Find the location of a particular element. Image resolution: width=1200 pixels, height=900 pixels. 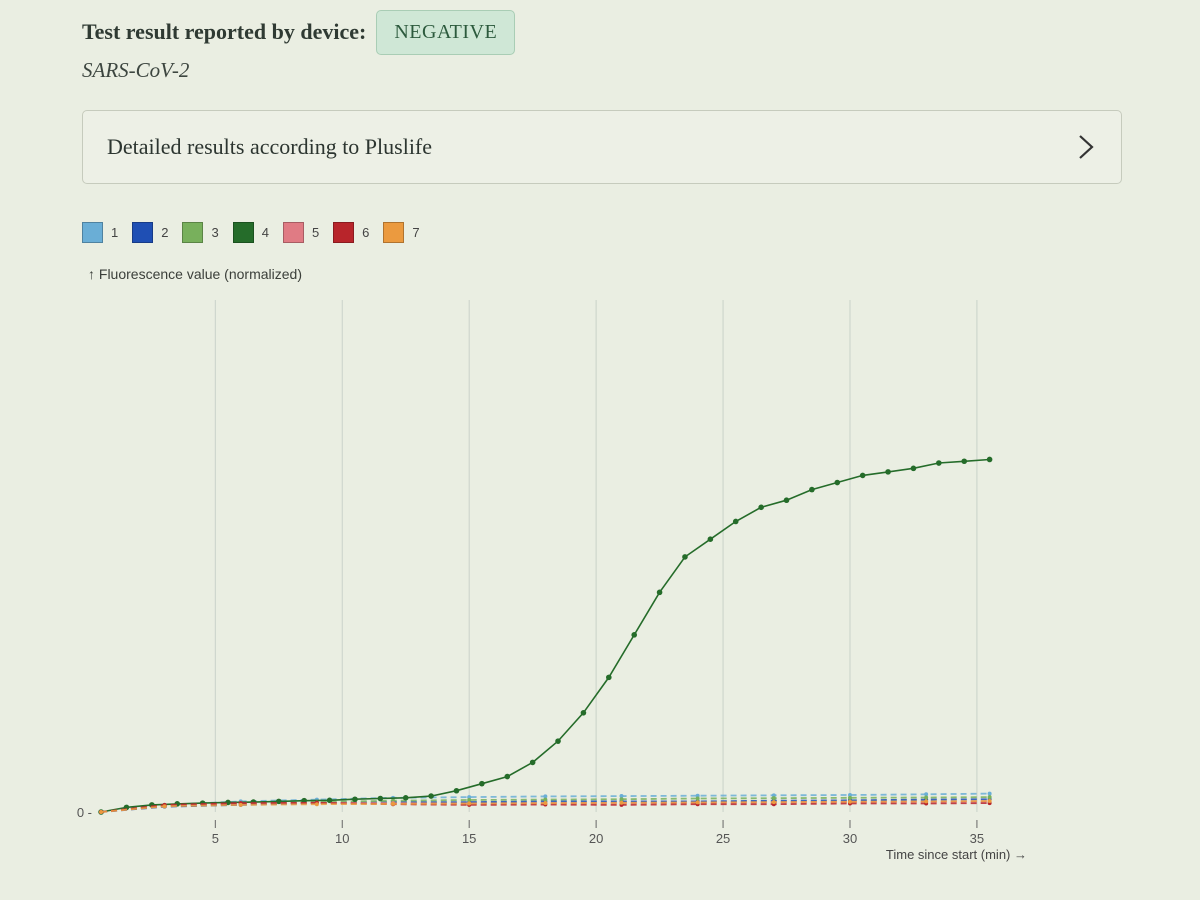

legend-item-4: 4 is located at coordinates (250, 232).